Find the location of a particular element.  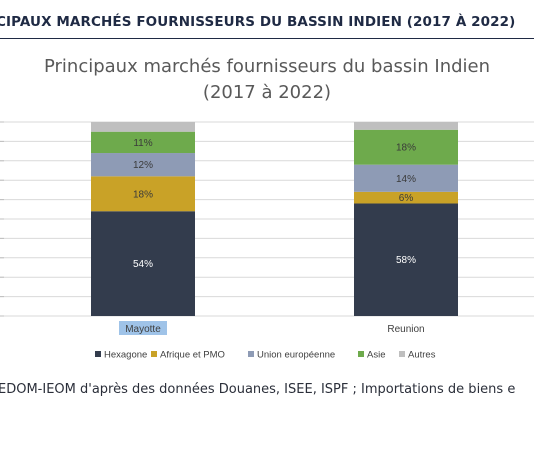

chart-title-line2: (2017 à 2022) is located at coordinates (267, 92).